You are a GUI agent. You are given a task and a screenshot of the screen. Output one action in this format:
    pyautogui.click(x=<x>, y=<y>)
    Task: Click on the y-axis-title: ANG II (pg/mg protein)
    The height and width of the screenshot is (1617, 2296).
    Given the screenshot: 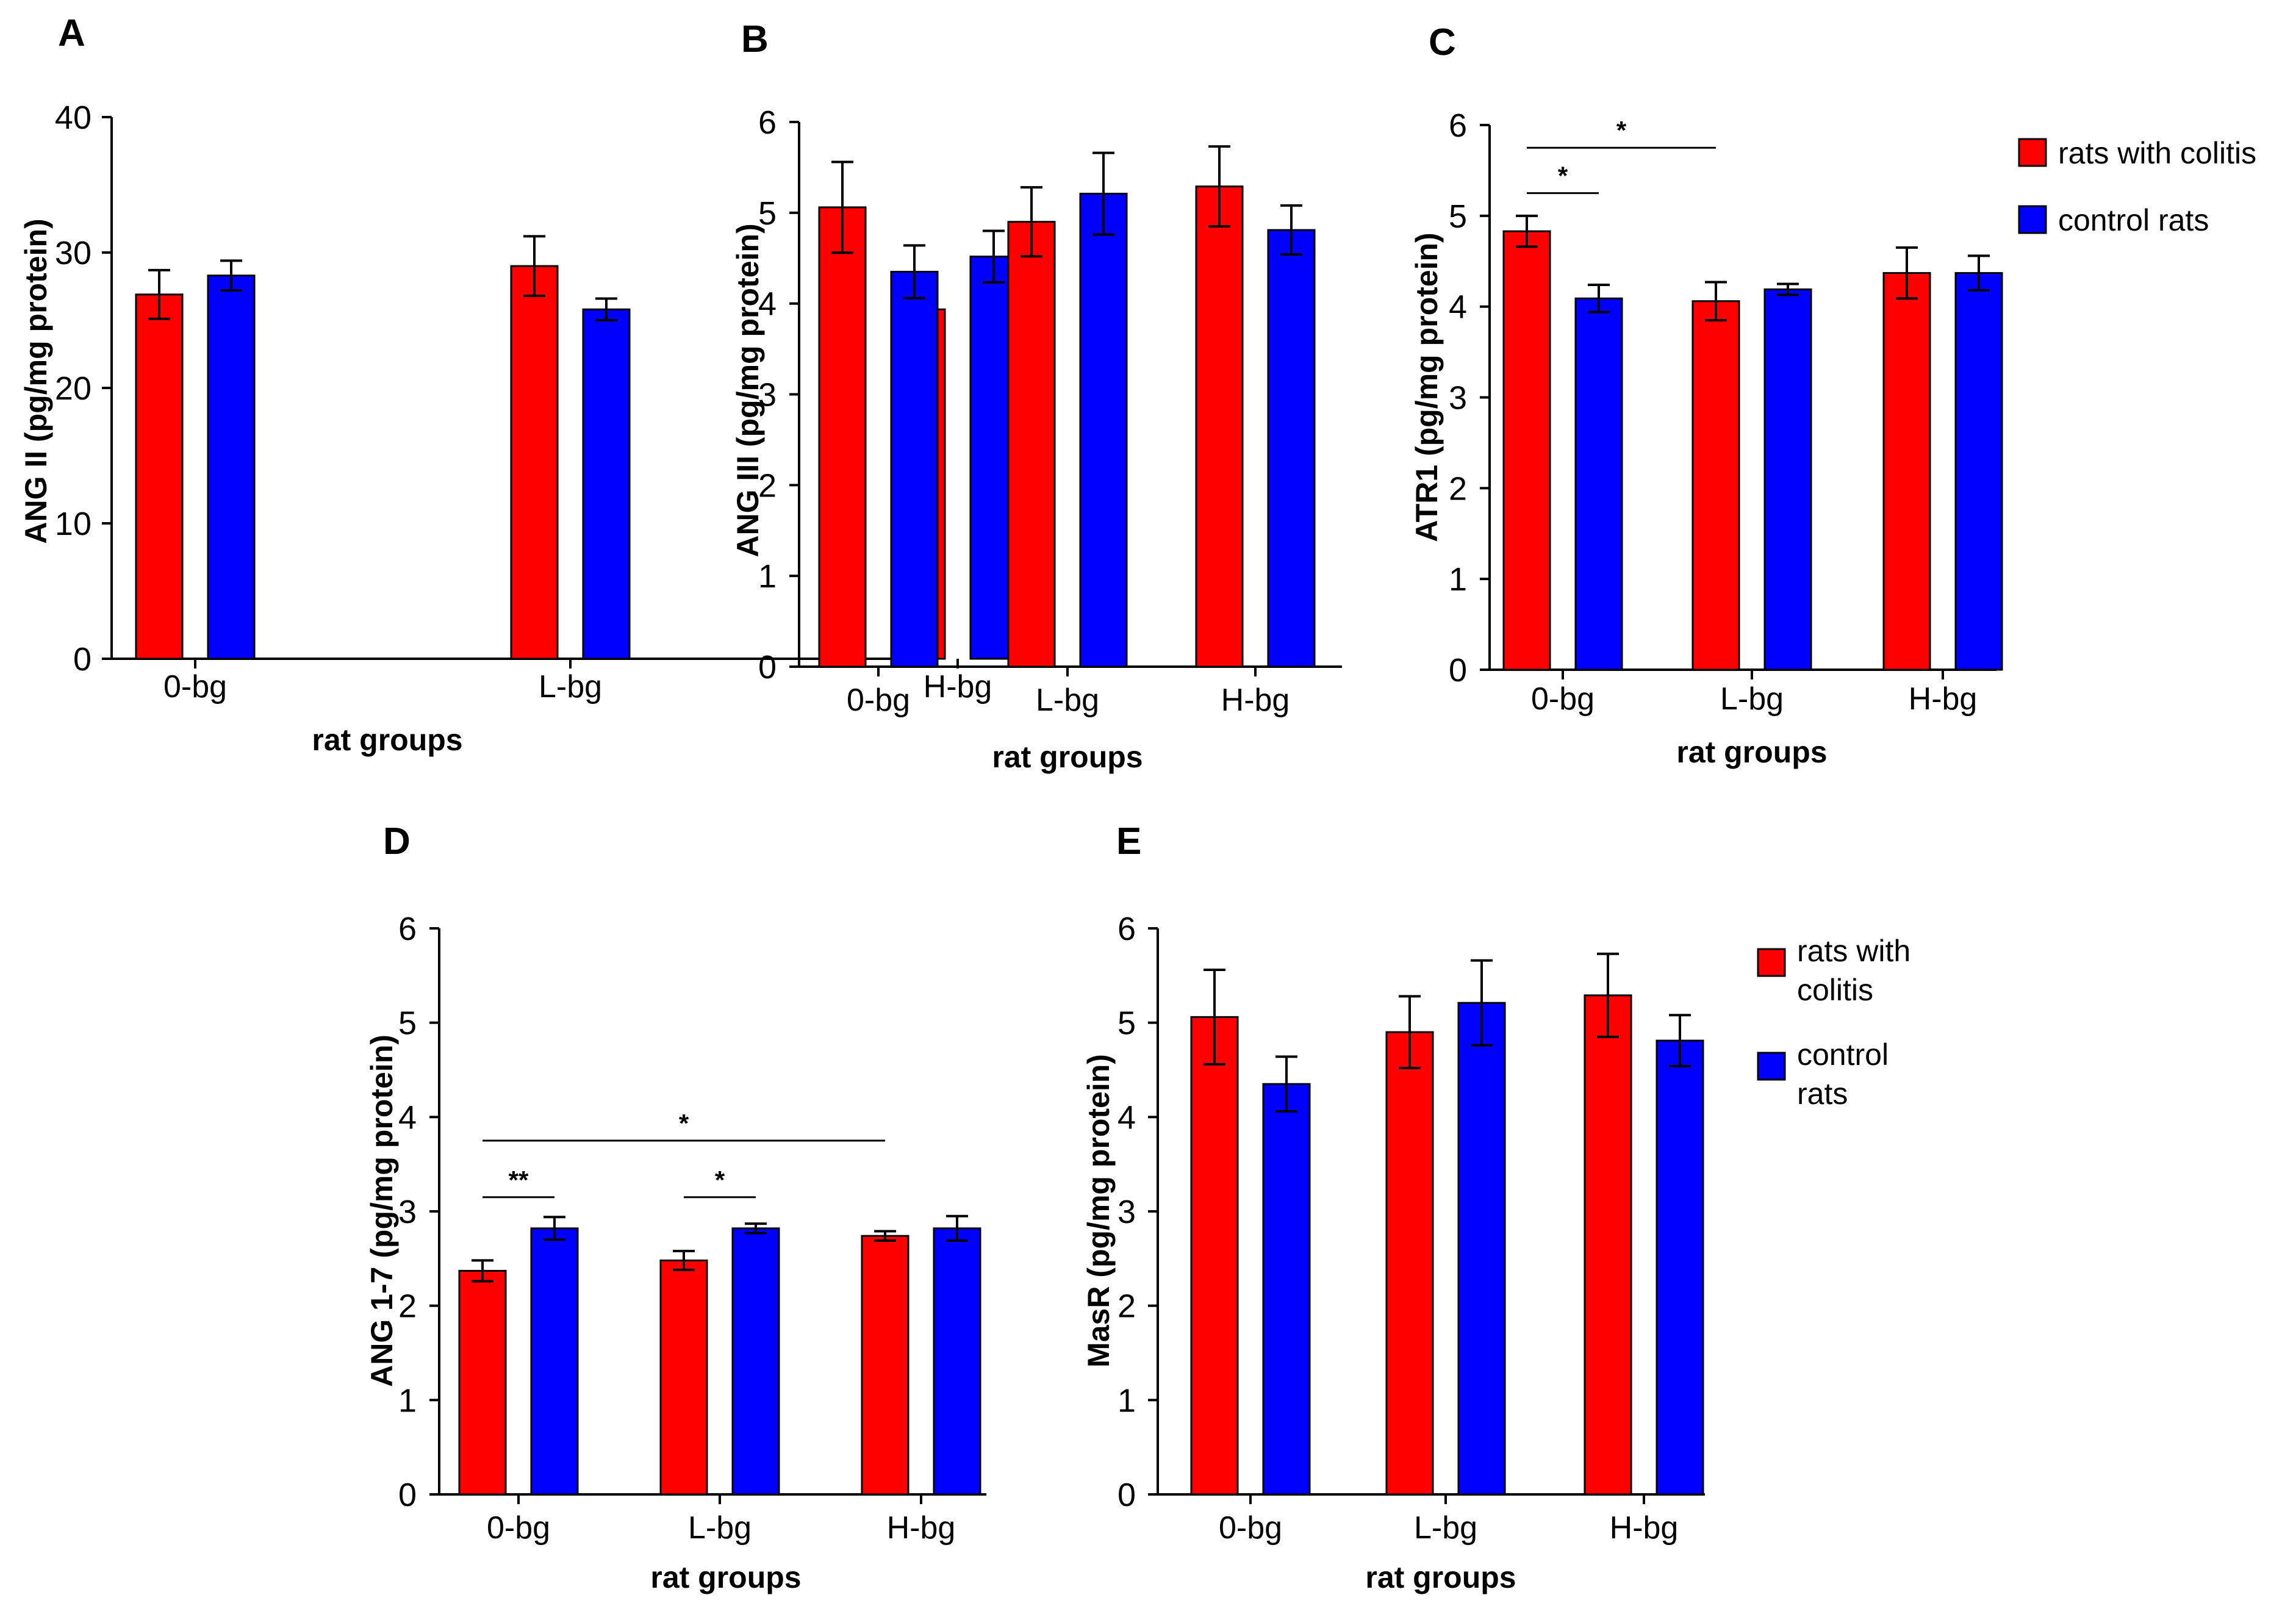 What is the action you would take?
    pyautogui.click(x=36, y=381)
    